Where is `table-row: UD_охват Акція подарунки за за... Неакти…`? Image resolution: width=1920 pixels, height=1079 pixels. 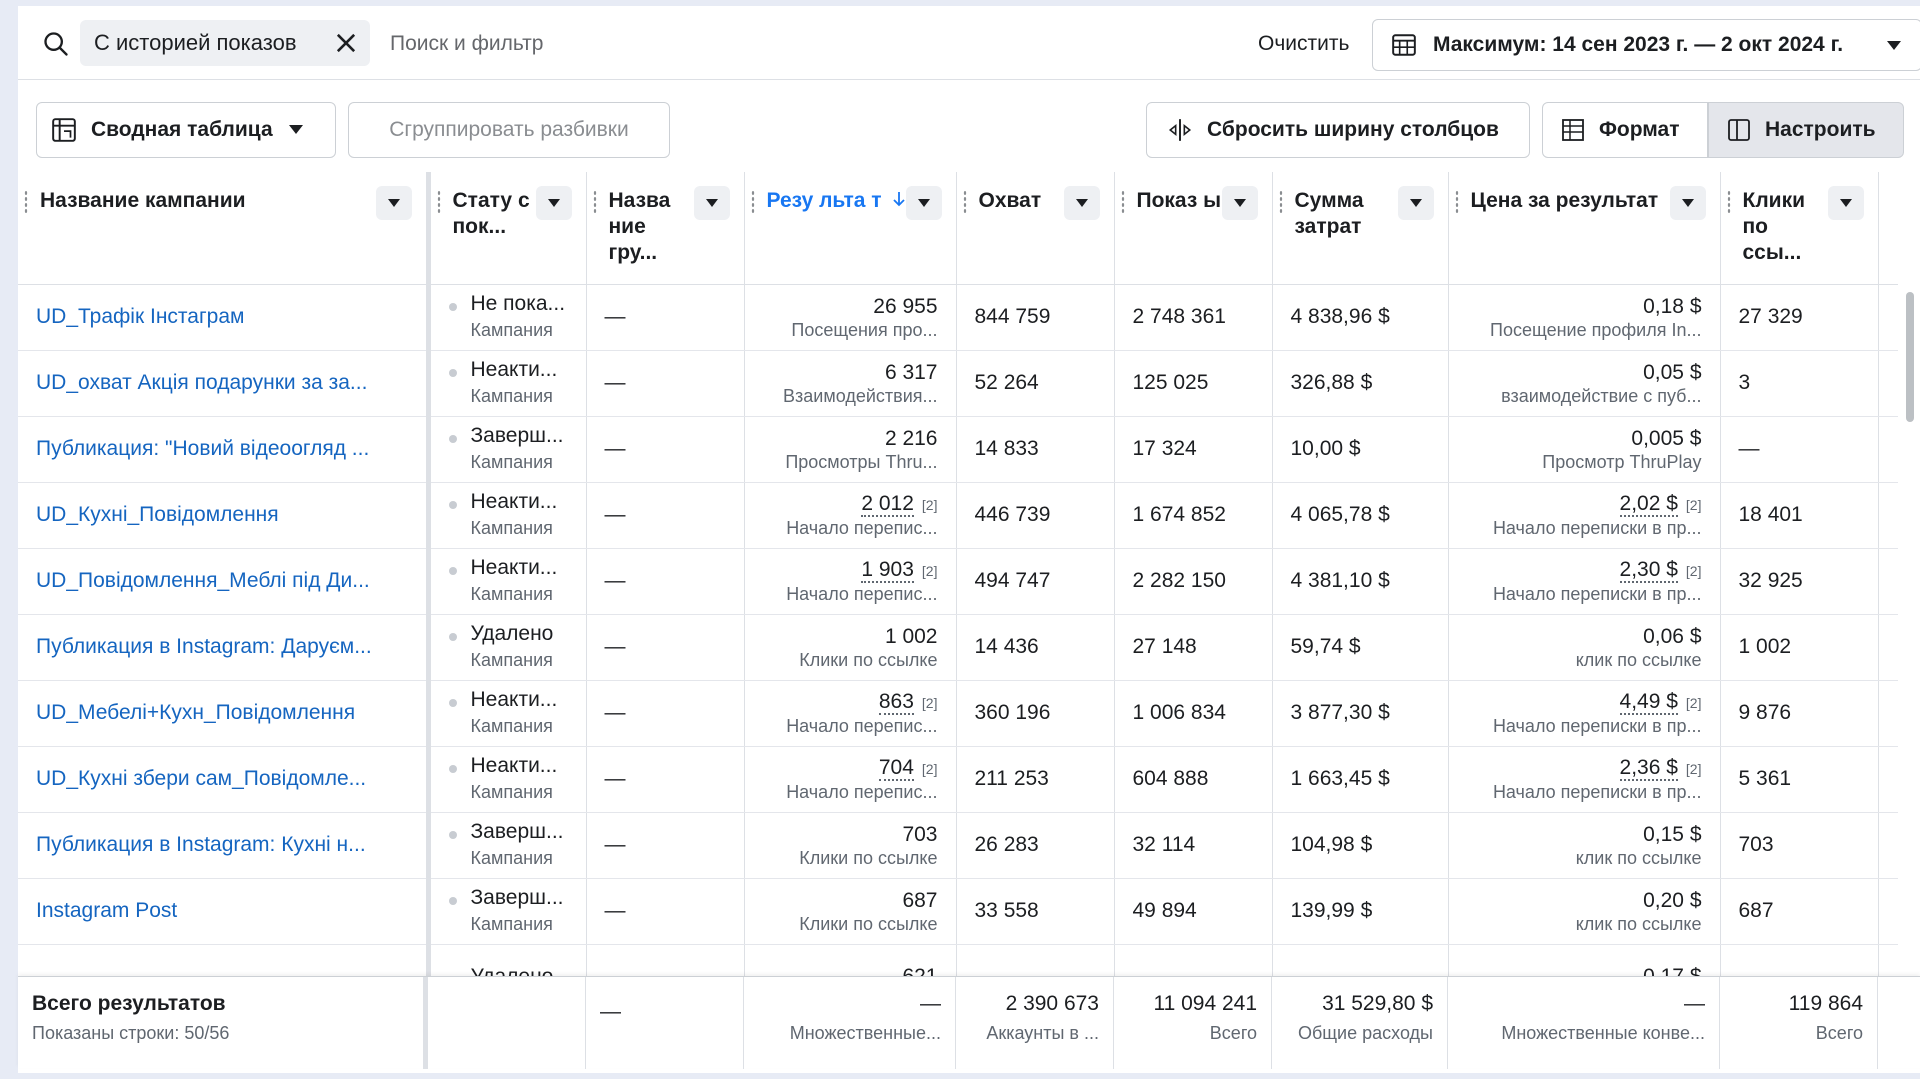 table-row: UD_охват Акція подарунки за за... Неакти… is located at coordinates (958, 383).